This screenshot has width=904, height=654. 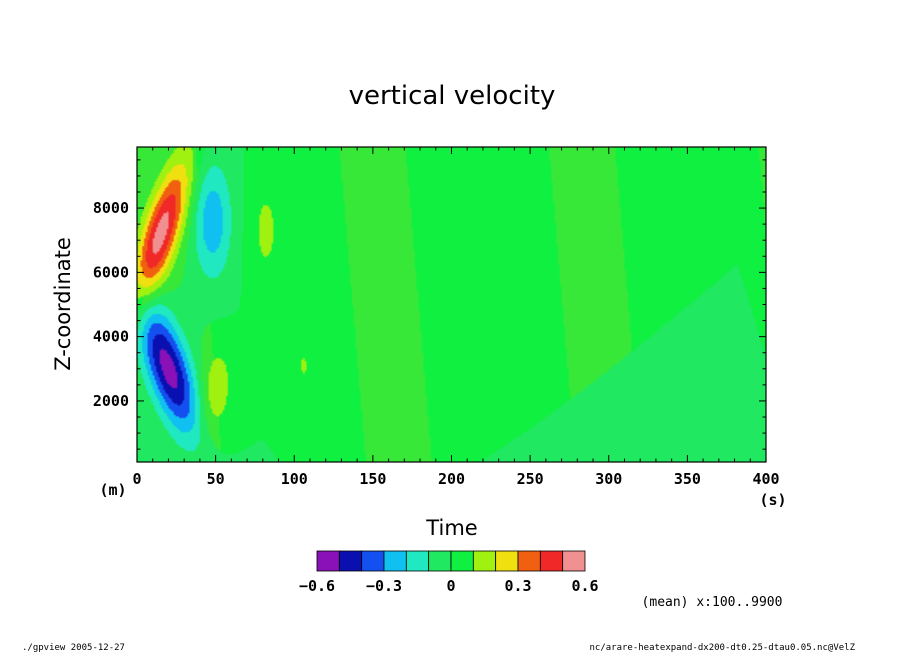 What do you see at coordinates (517, 586) in the screenshot?
I see `colorbar-tick-label: 0.3` at bounding box center [517, 586].